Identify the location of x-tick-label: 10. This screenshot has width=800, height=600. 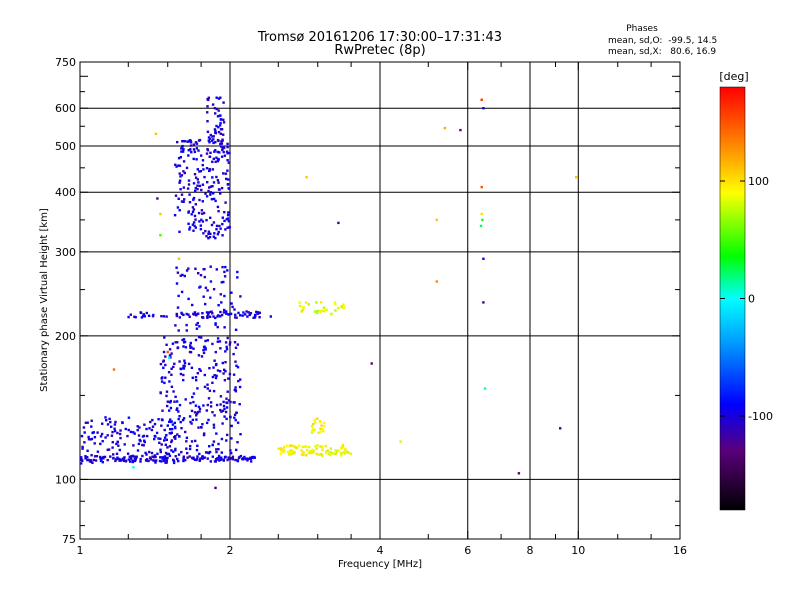
(578, 550).